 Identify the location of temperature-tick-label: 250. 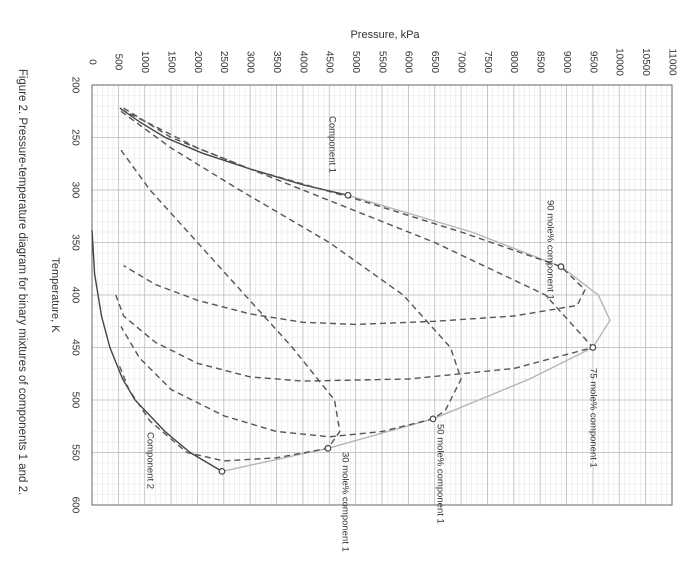
(74, 137).